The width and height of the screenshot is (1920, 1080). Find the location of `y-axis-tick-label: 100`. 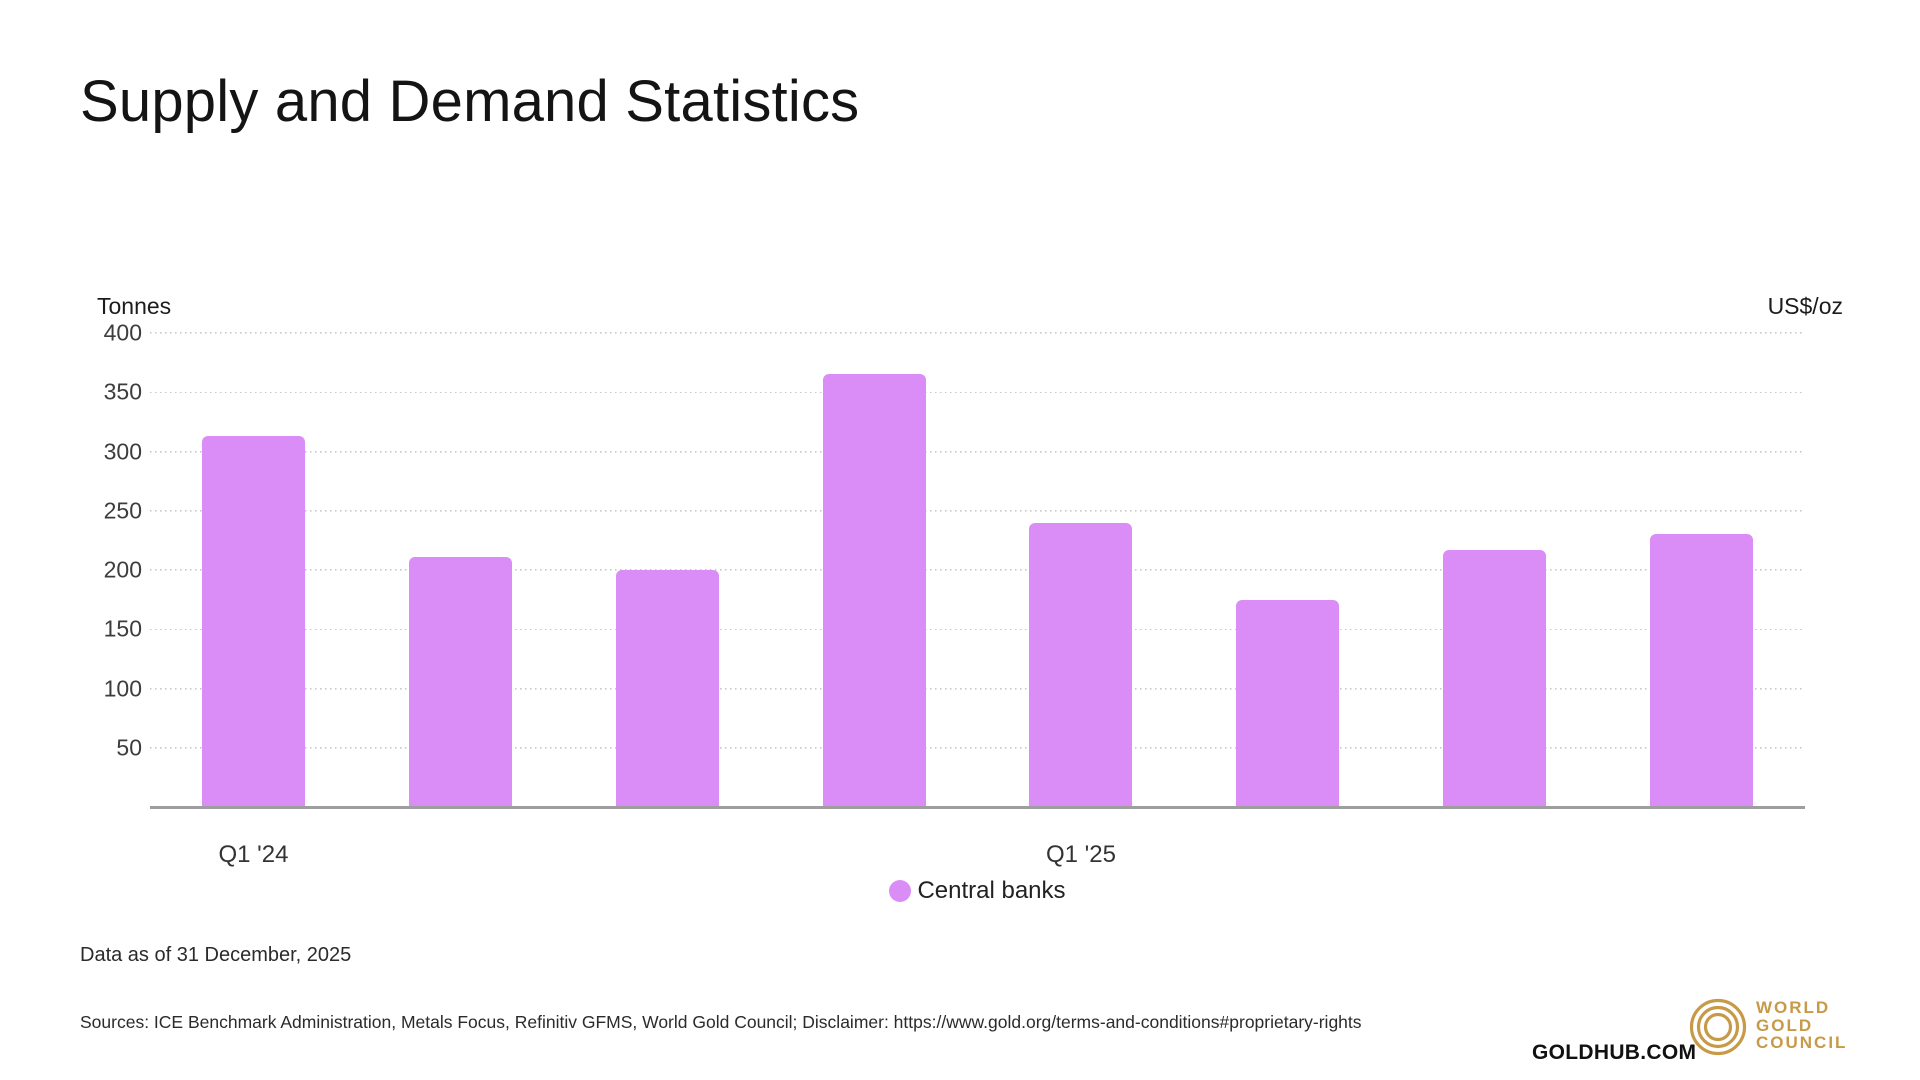

y-axis-tick-label: 100 is located at coordinates (122, 688).